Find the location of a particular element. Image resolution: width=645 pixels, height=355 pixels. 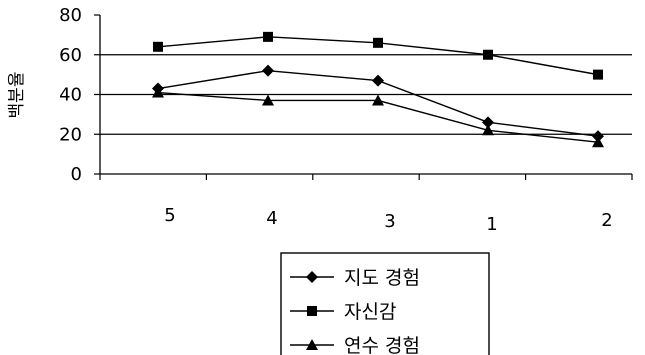

y-tick-label: 40 is located at coordinates (70, 95).